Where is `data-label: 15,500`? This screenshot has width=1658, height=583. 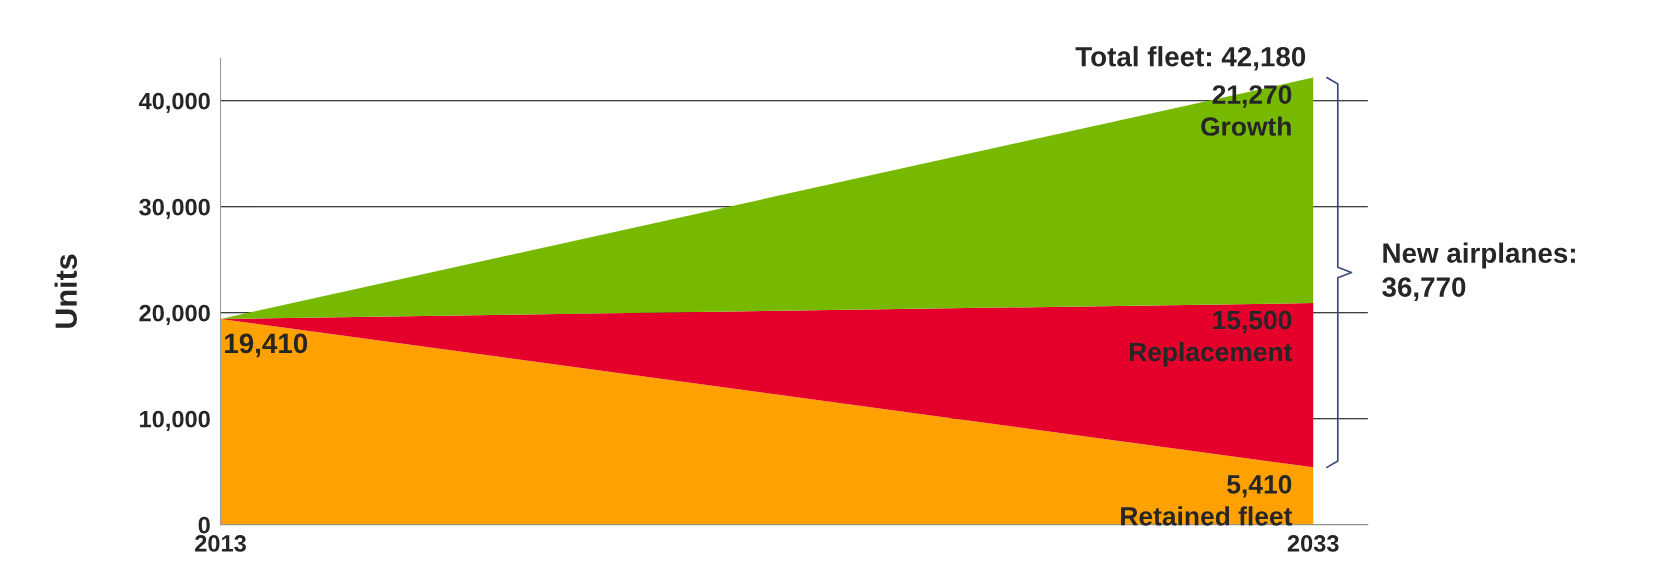
data-label: 15,500 is located at coordinates (1252, 322).